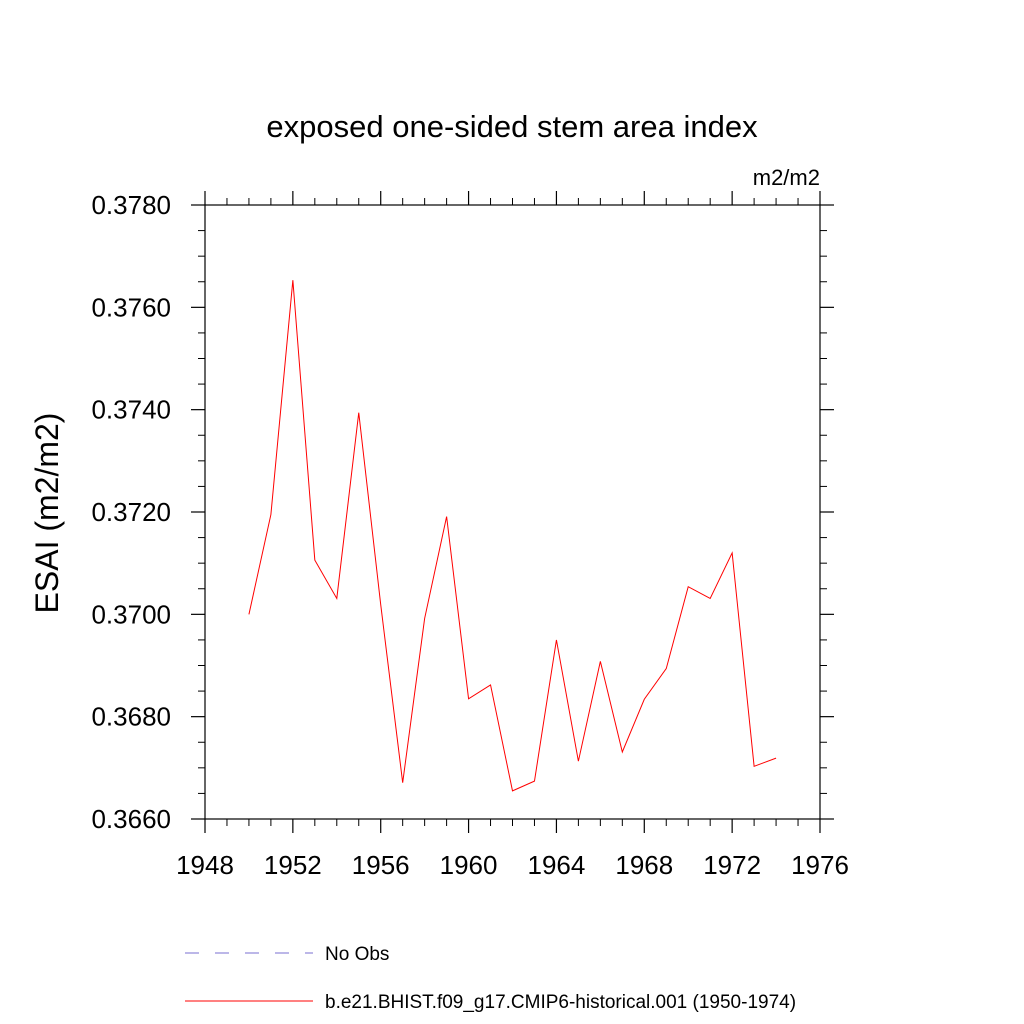 This screenshot has height=1024, width=1024. Describe the element at coordinates (469, 865) in the screenshot. I see `x-tick-label: 1960` at that location.